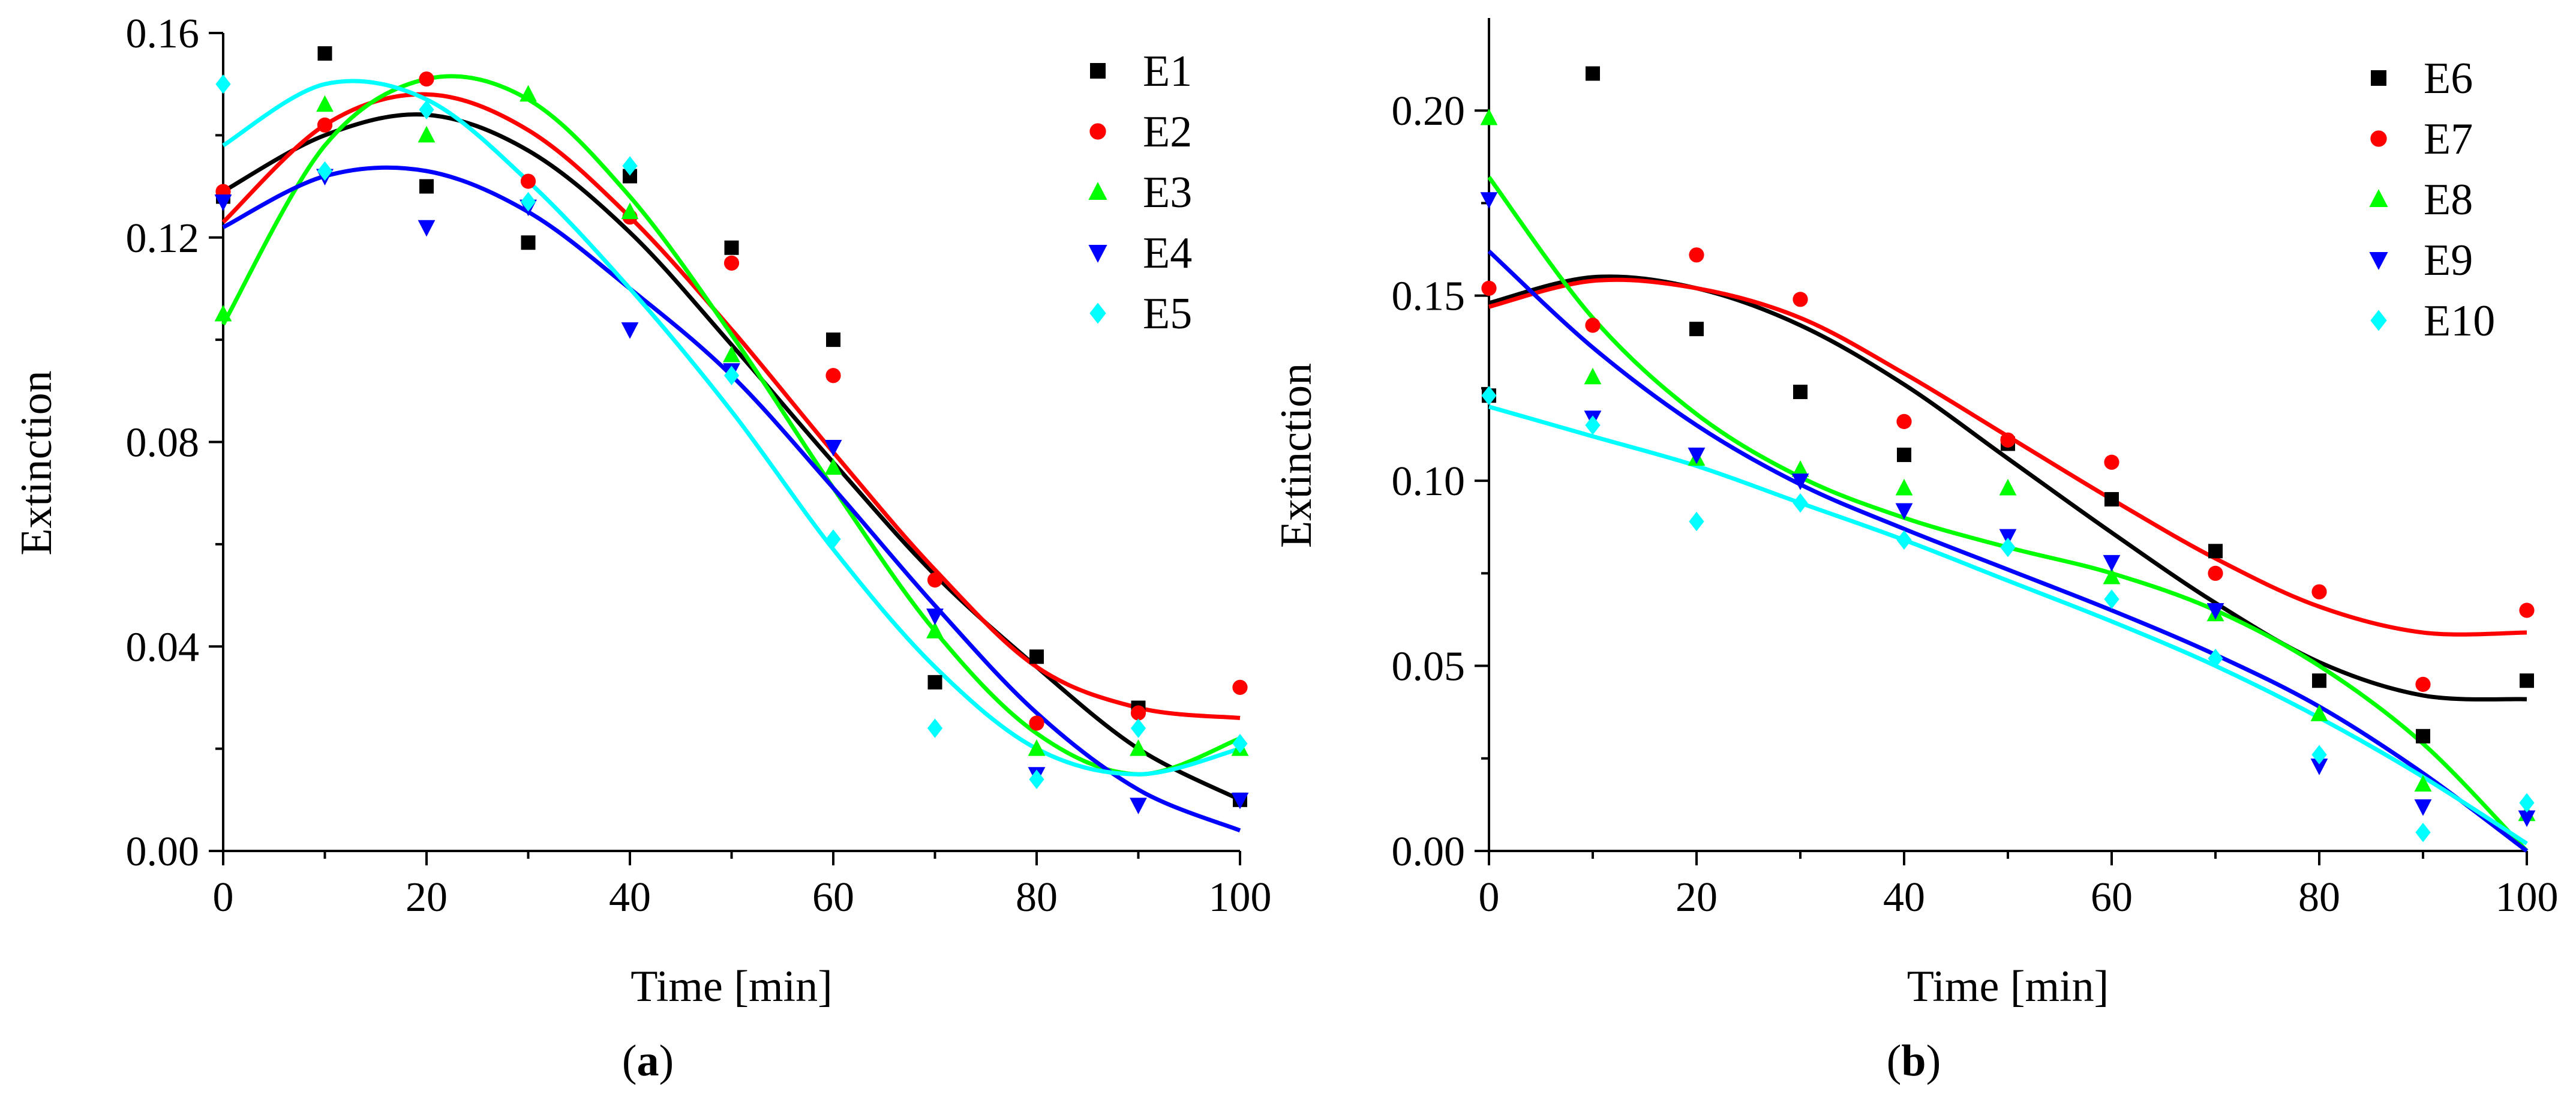 The width and height of the screenshot is (2576, 1100). What do you see at coordinates (2460, 321) in the screenshot?
I see `legend-label-e10: E10` at bounding box center [2460, 321].